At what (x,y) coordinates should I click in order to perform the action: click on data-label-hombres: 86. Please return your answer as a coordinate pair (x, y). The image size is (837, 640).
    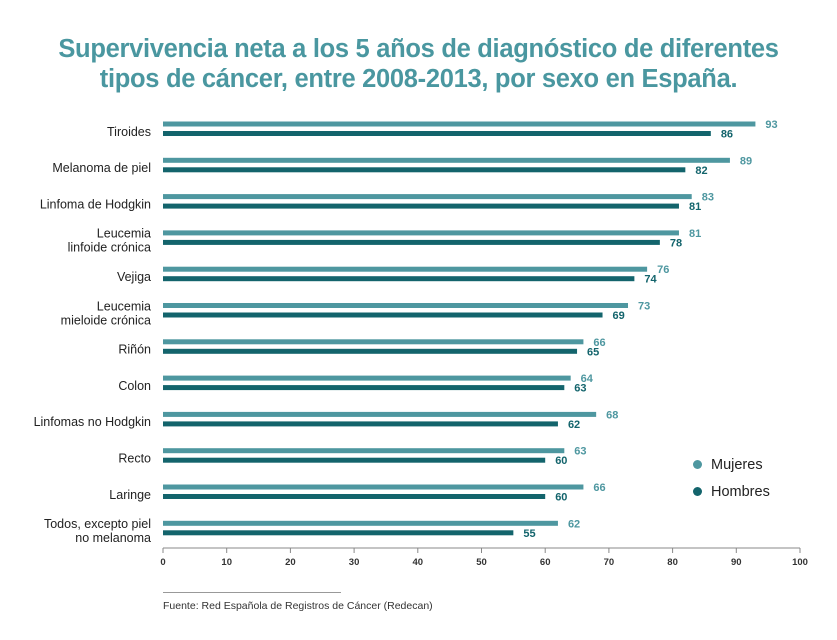
    Looking at the image, I should click on (727, 135).